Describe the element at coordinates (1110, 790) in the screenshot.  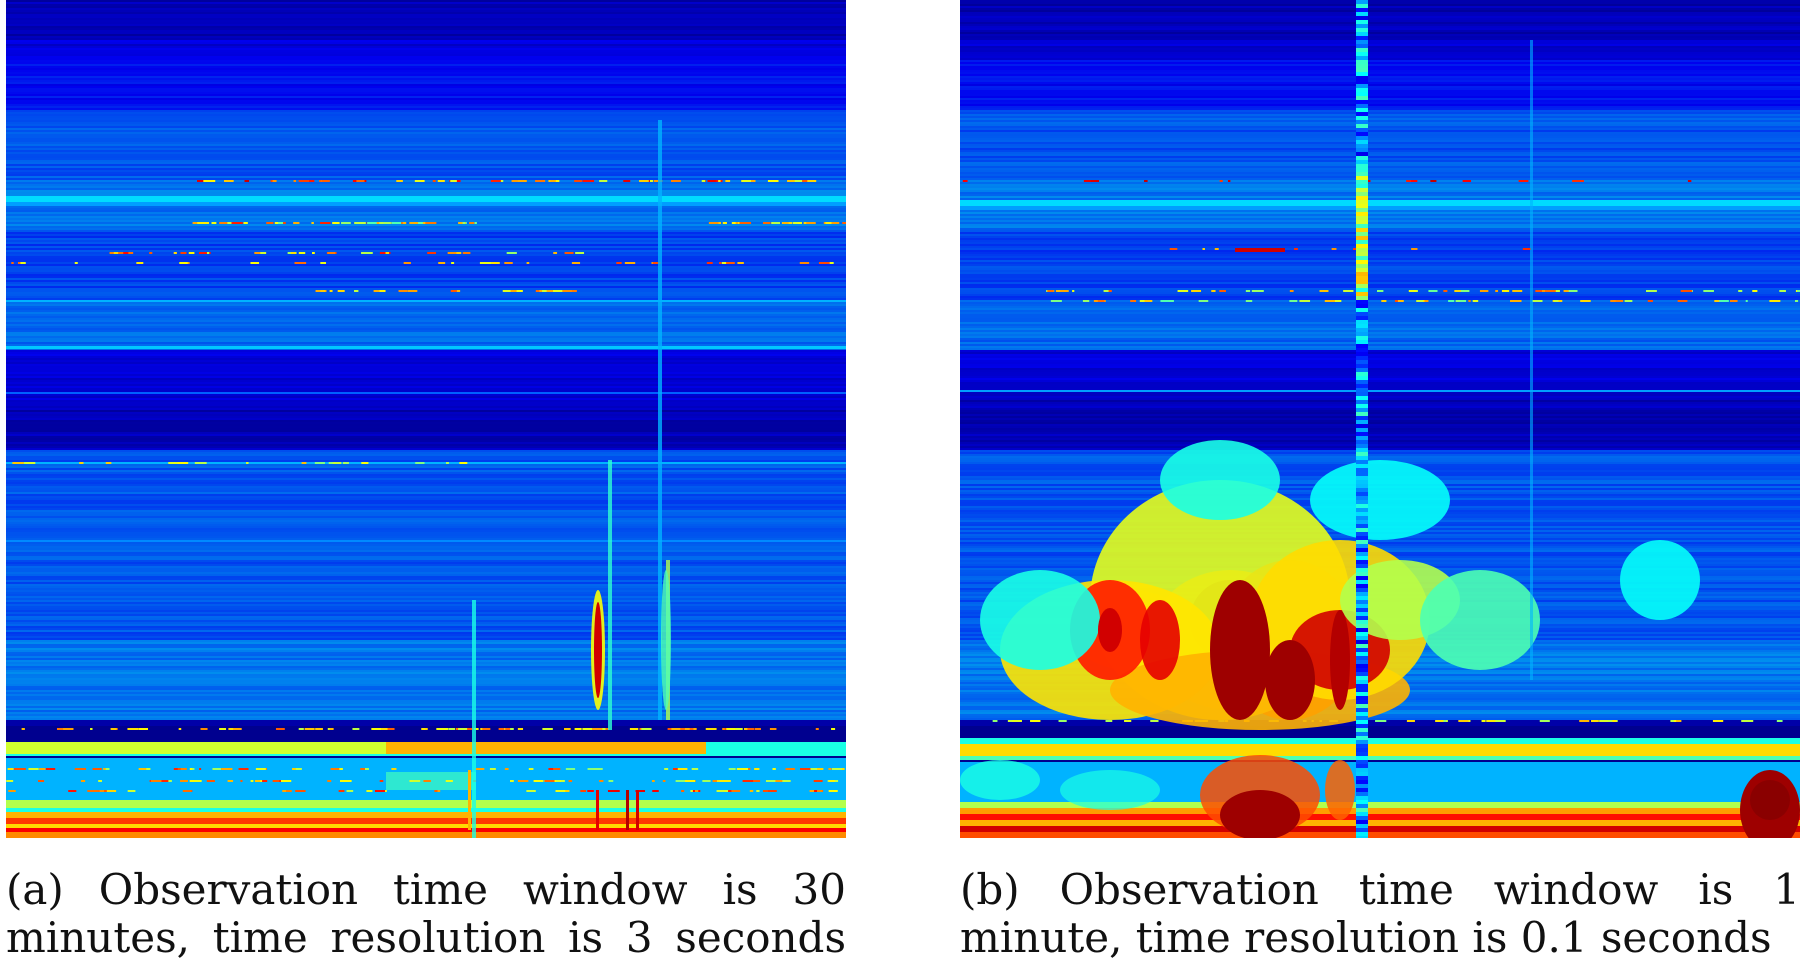
I see `lower-burst` at that location.